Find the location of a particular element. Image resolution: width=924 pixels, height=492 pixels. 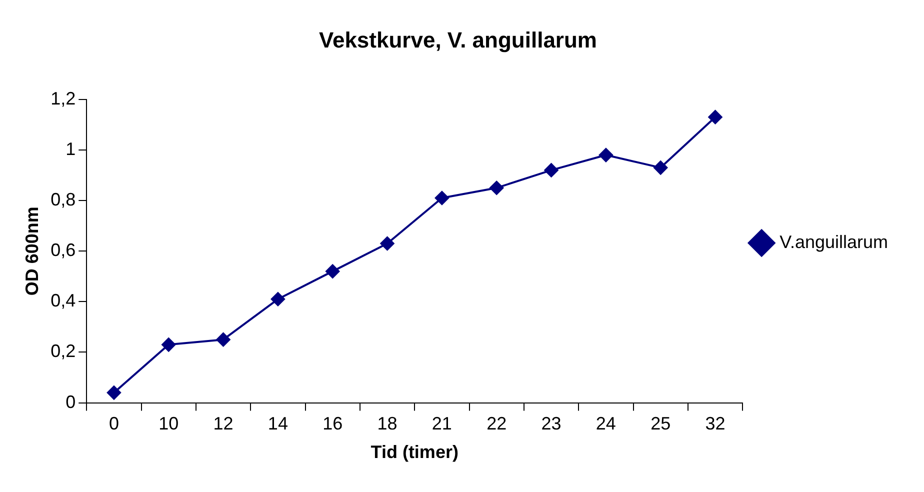

legend-label: V.anguillarum is located at coordinates (834, 242).